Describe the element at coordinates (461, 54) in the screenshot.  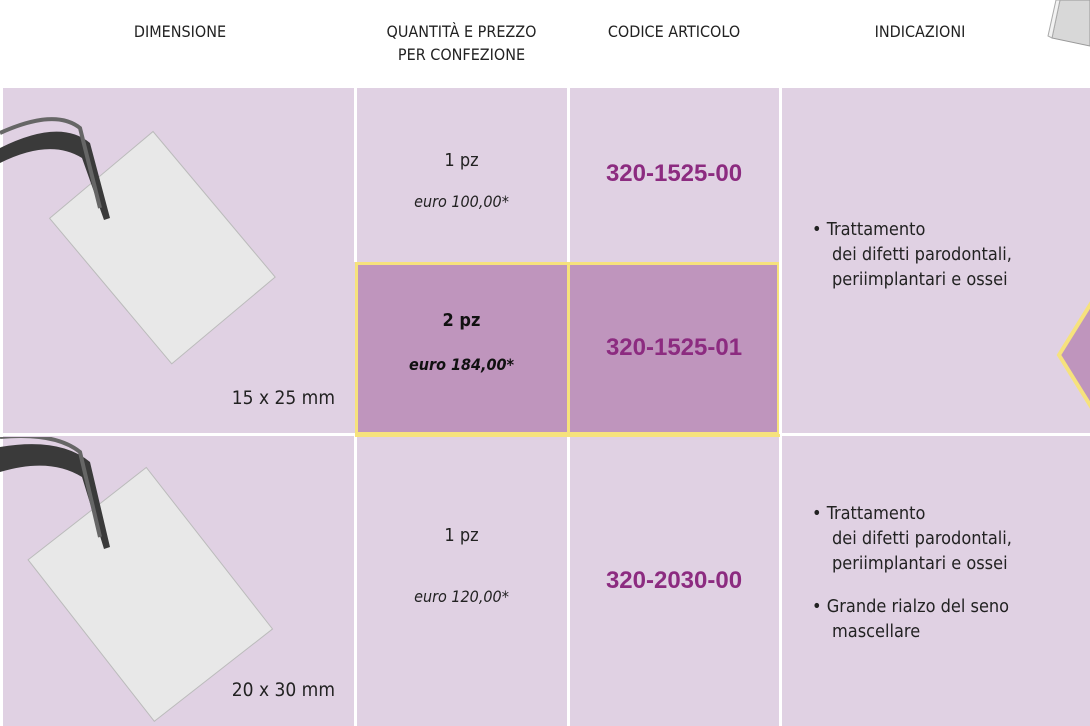
I see `header-text: PER CONFEZIONE` at that location.